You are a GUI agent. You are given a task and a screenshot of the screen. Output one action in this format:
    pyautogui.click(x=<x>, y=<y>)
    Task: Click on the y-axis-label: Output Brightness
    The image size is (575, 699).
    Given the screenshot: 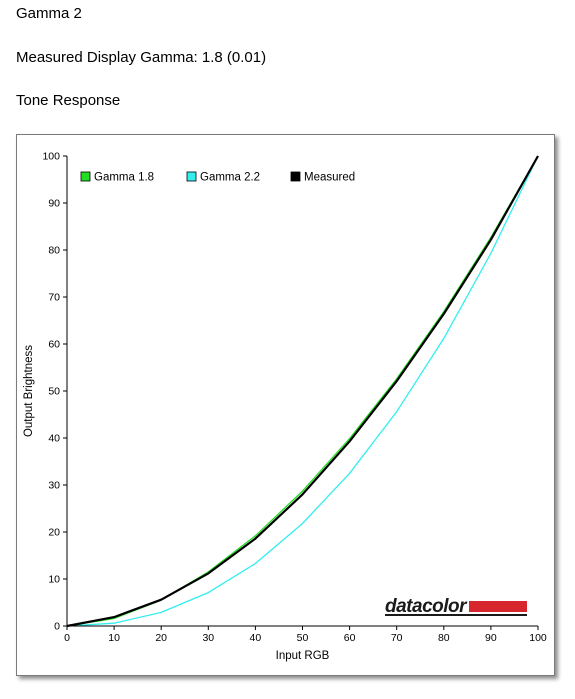 What is the action you would take?
    pyautogui.click(x=29, y=391)
    